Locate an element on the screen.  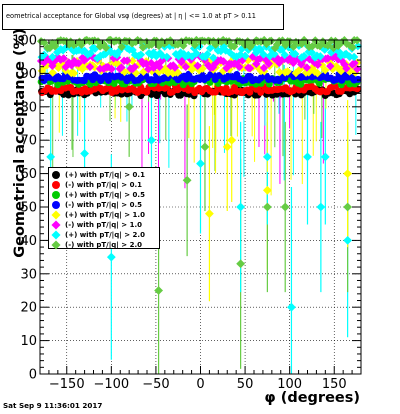
legend-label: (+) with pT/|q| > 2.0 is located at coordinates (105, 235).